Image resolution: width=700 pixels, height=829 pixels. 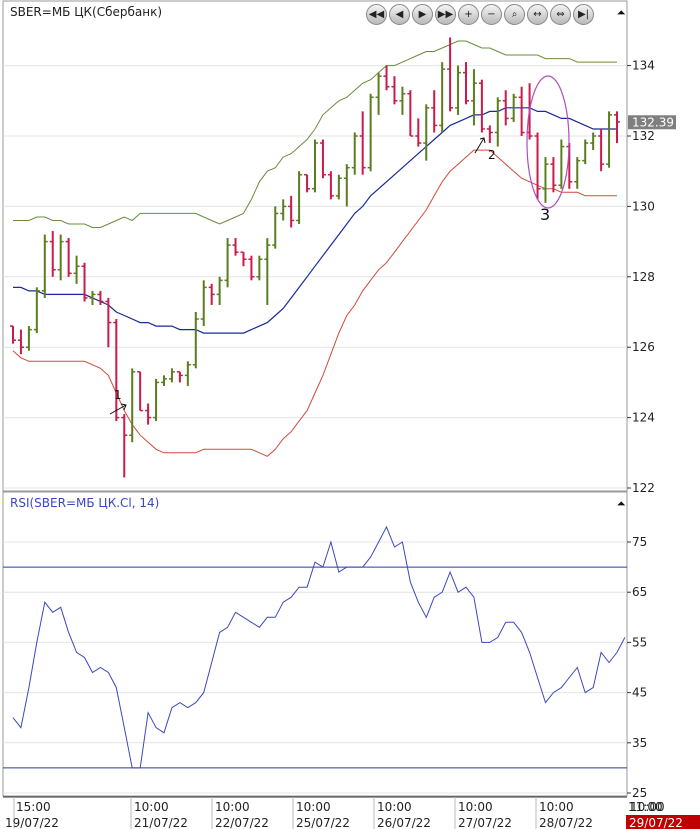 What do you see at coordinates (537, 14) in the screenshot?
I see `compress-horizontal-button: ↔` at bounding box center [537, 14].